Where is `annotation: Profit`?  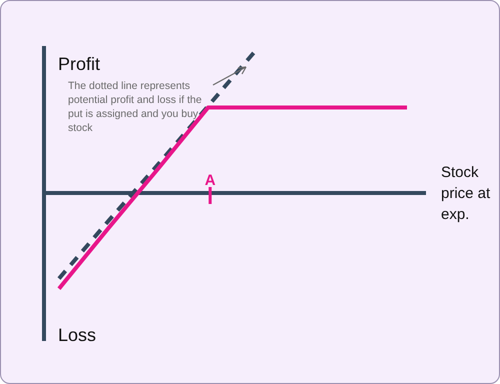
annotation: Profit is located at coordinates (79, 64).